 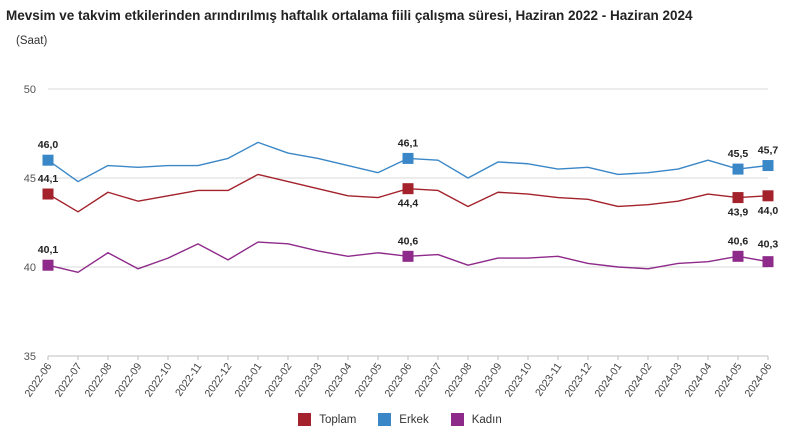 I want to click on x-tick-label: 2023-02, so click(x=279, y=380).